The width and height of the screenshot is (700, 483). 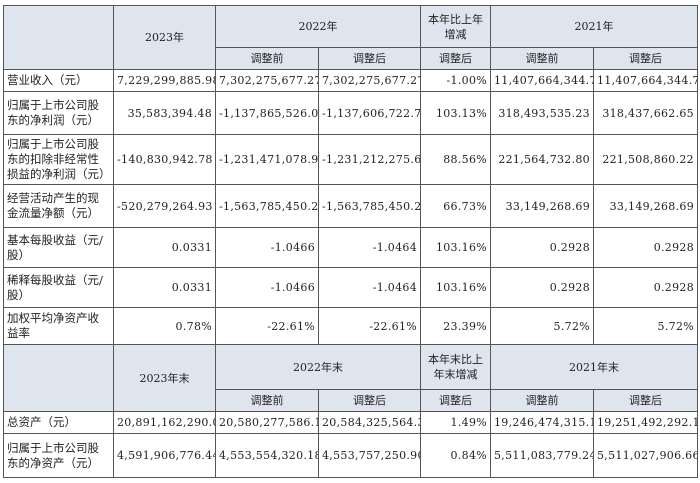 What do you see at coordinates (369, 455) in the screenshot?
I see `value-cell: 4,553,757,250.90` at bounding box center [369, 455].